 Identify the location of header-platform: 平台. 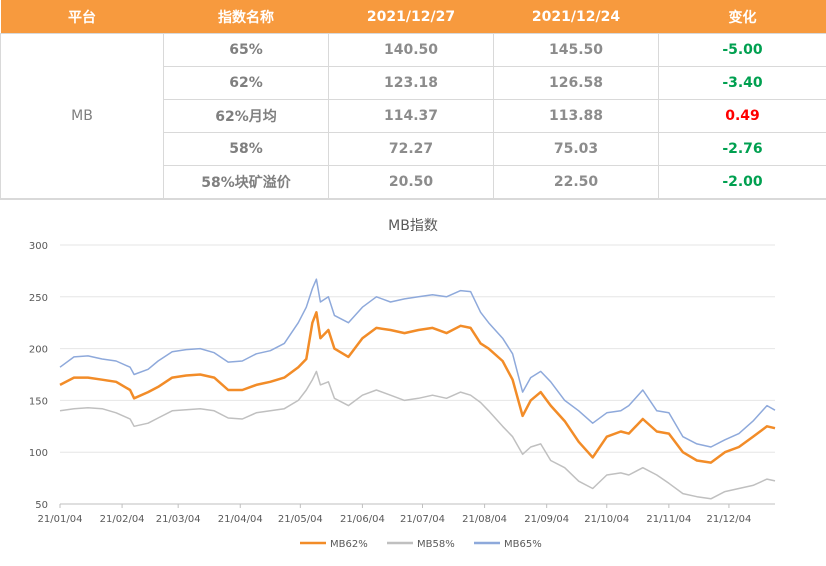
(82, 17).